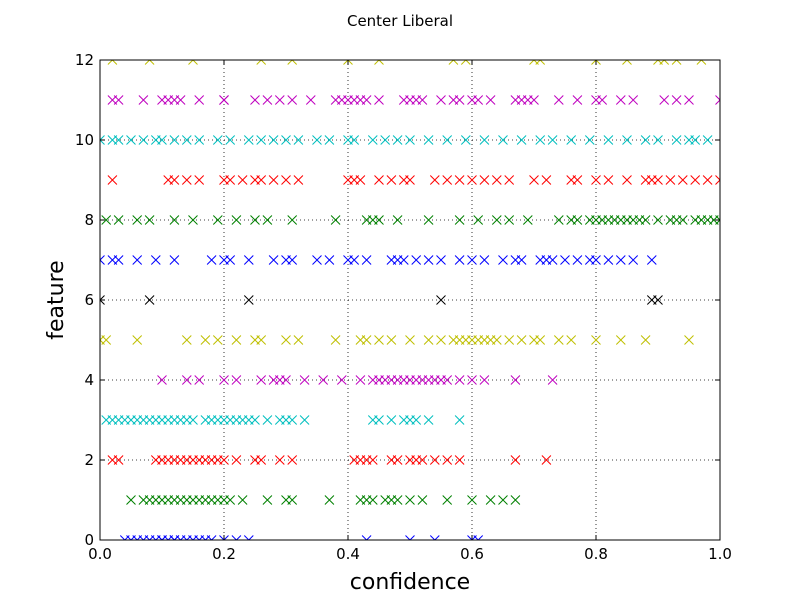  What do you see at coordinates (472, 554) in the screenshot?
I see `x-tick-label: 0.6` at bounding box center [472, 554].